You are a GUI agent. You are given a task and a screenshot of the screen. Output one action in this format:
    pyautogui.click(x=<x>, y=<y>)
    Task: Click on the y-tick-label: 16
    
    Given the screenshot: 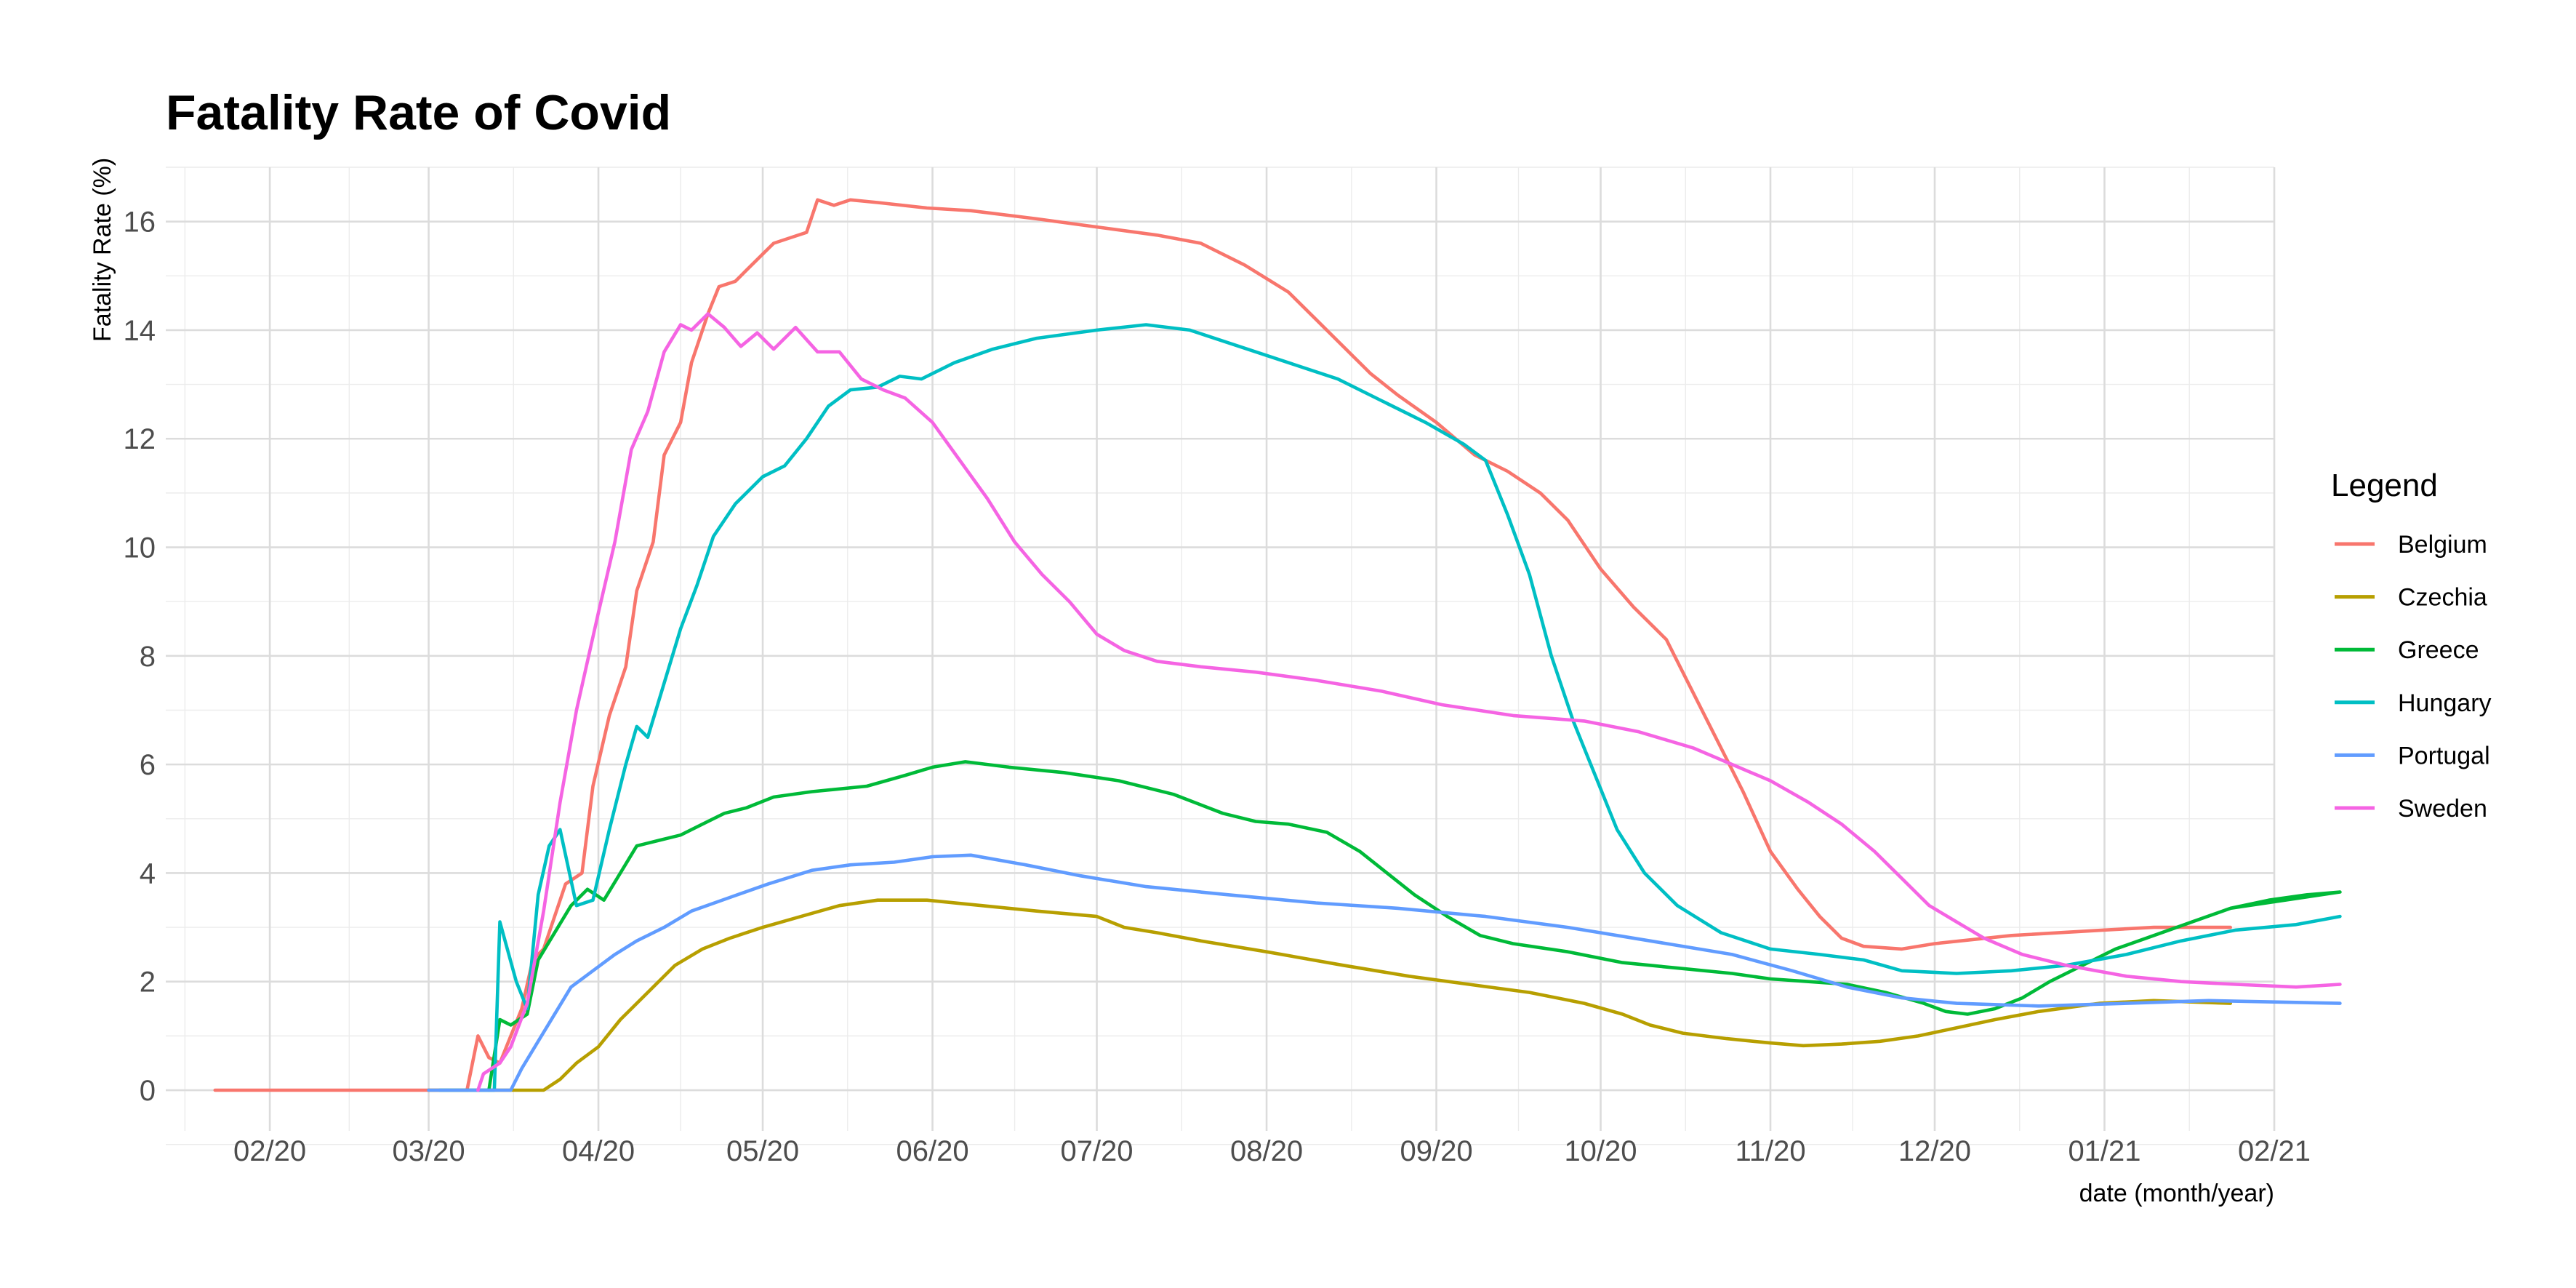 What is the action you would take?
    pyautogui.click(x=140, y=223)
    